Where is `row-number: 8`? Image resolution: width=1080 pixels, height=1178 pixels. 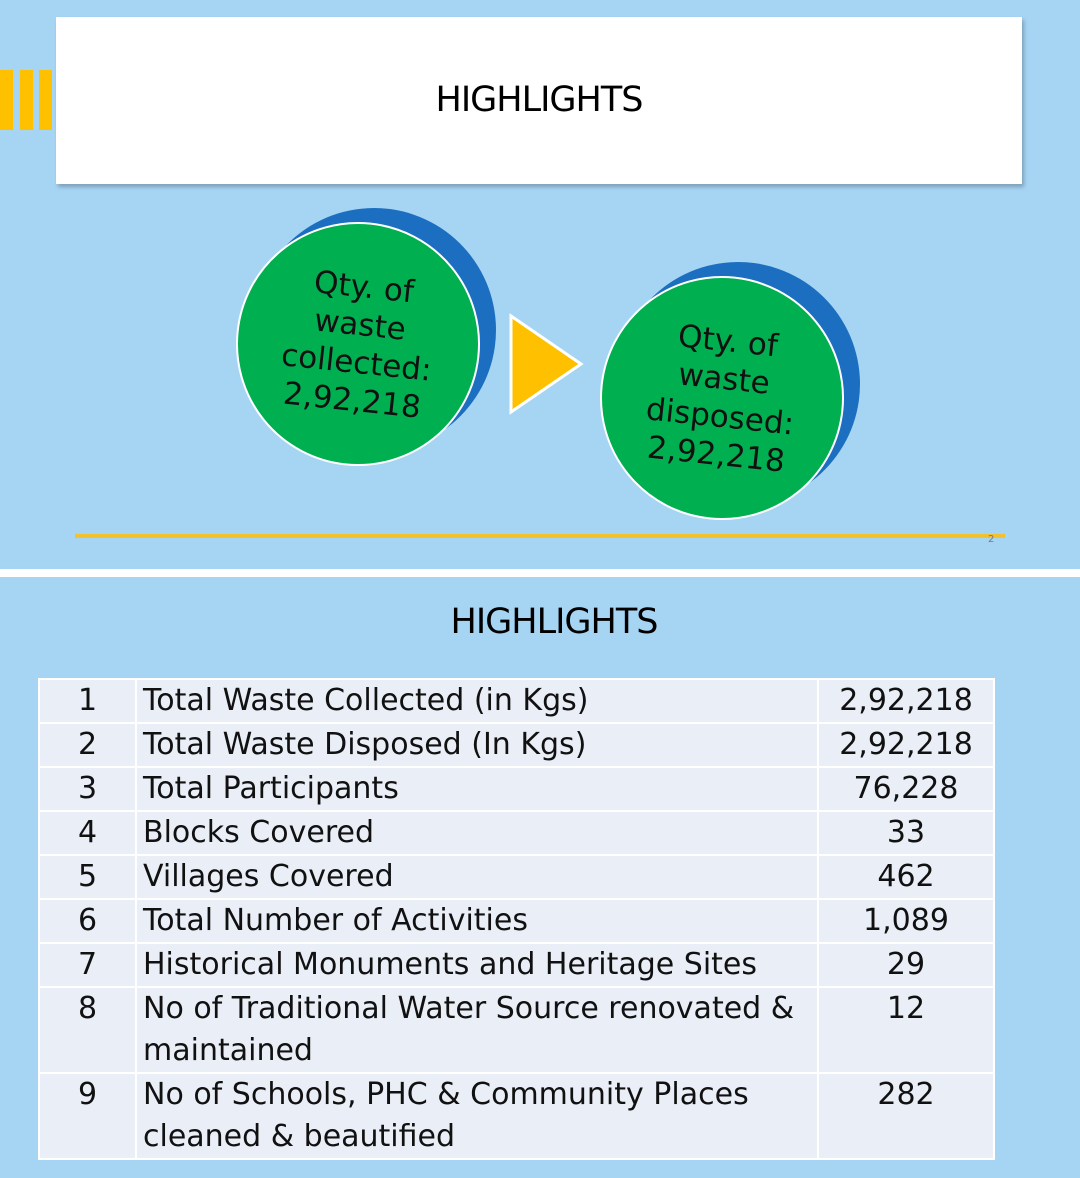 row-number: 8 is located at coordinates (87, 1030).